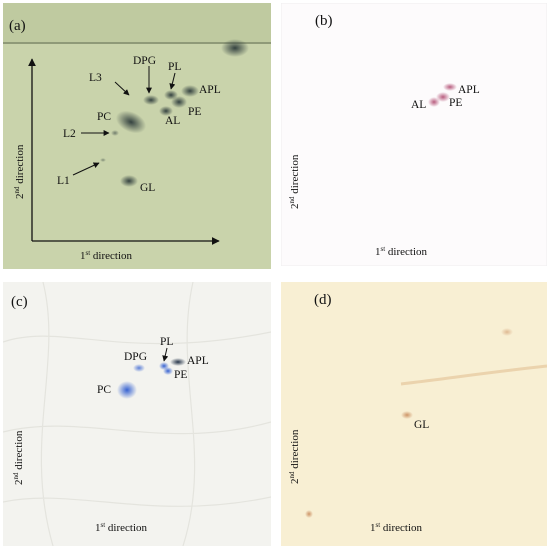  Describe the element at coordinates (63, 181) in the screenshot. I see `label-l1: L1` at that location.